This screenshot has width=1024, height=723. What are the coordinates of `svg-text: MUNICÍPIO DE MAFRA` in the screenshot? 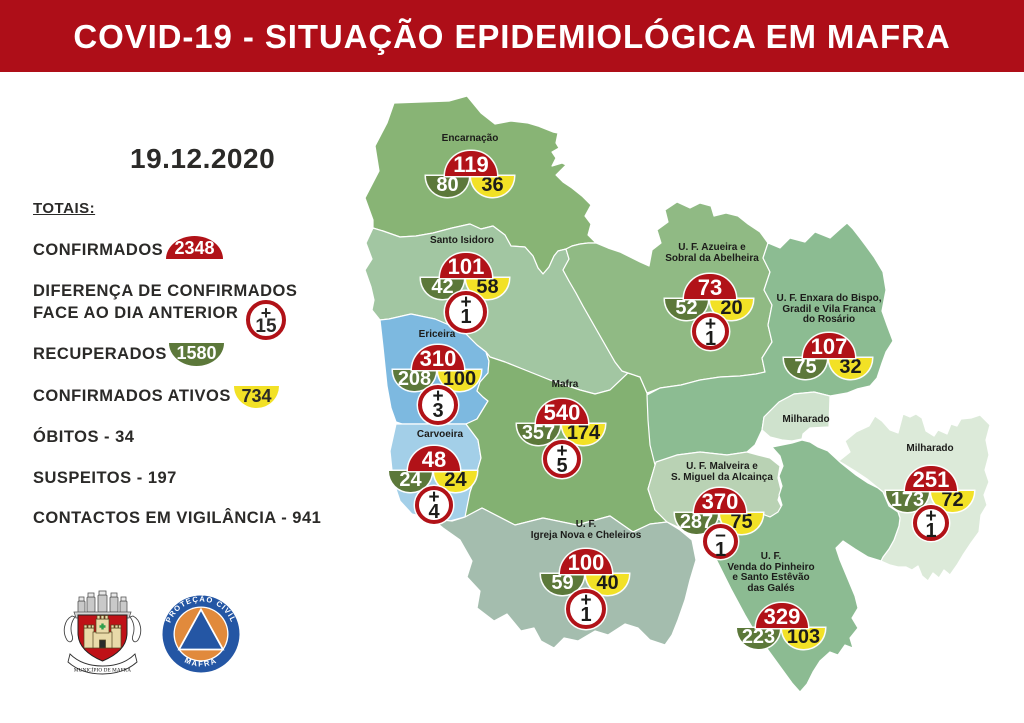 It's located at (102, 670).